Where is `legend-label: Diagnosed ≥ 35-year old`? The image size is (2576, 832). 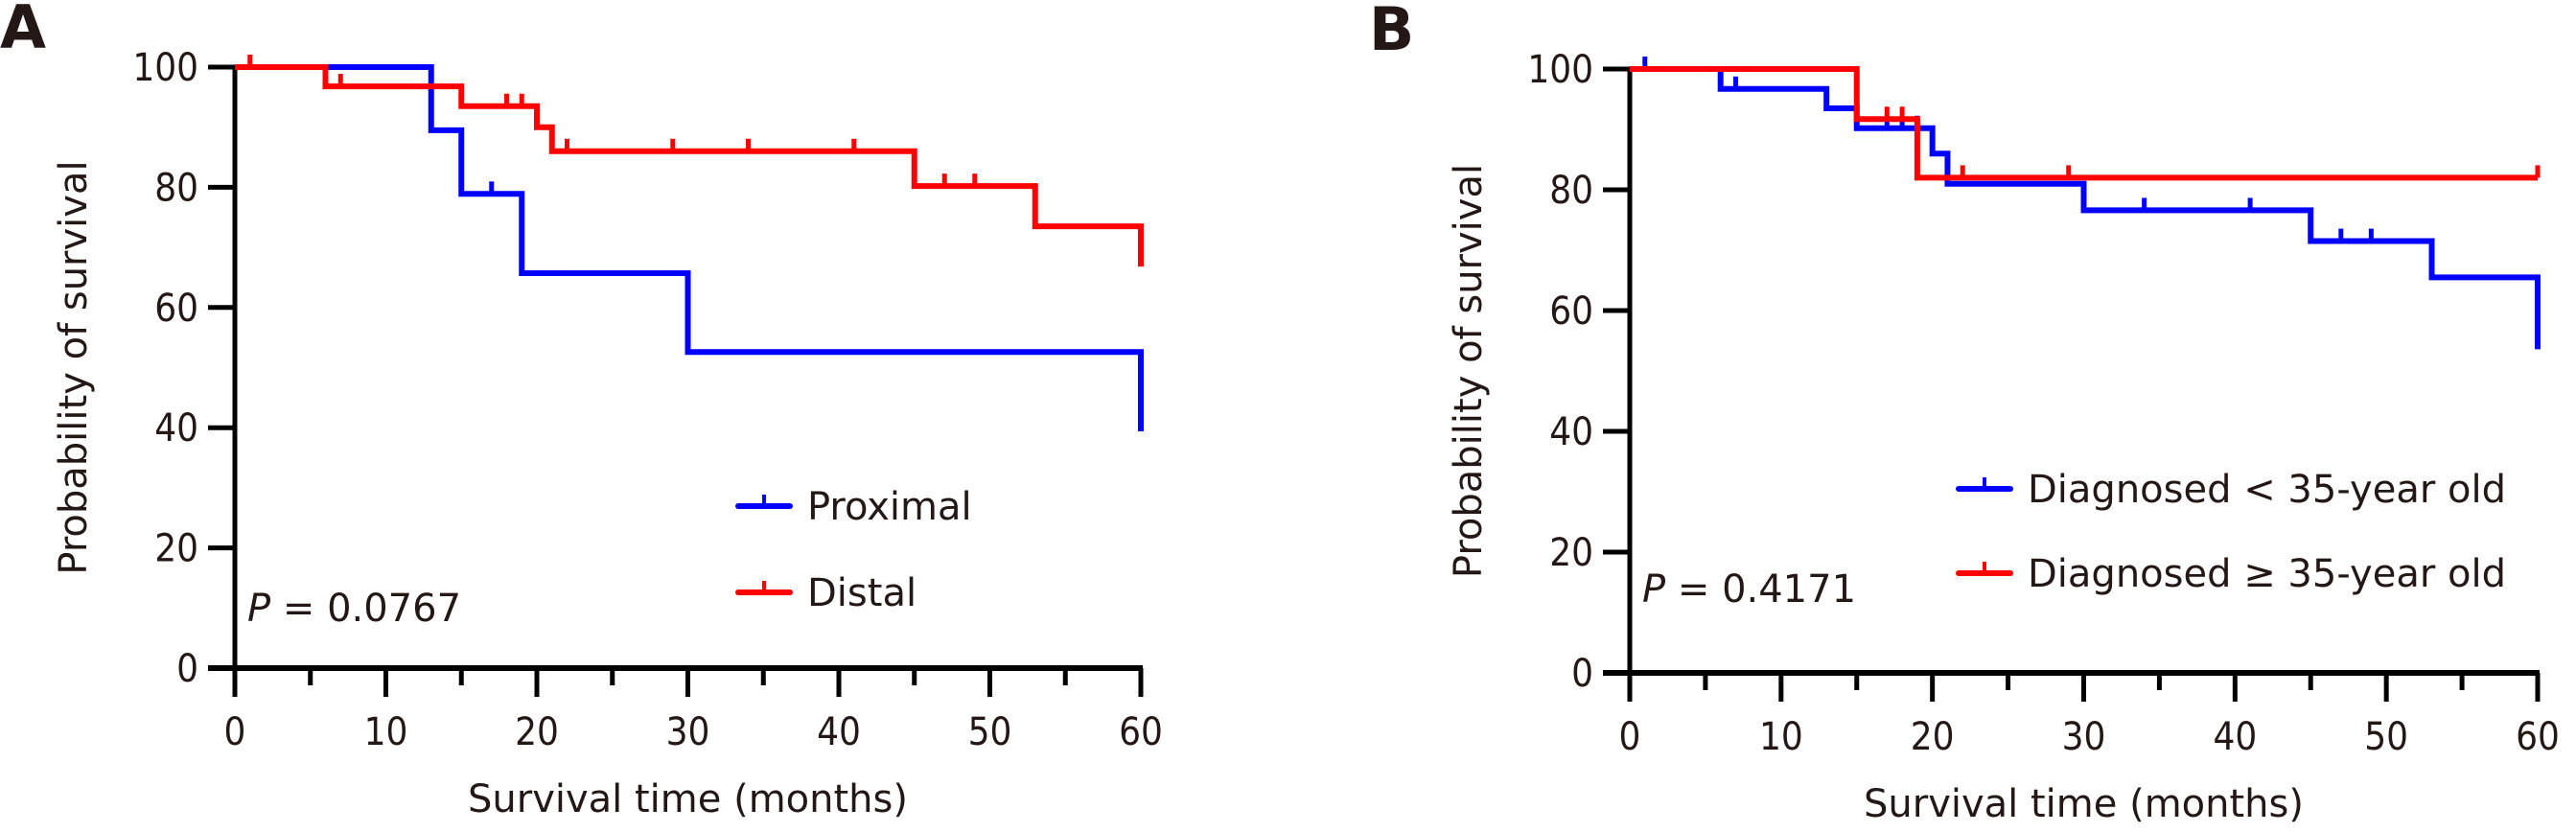
legend-label: Diagnosed ≥ 35-year old is located at coordinates (2267, 574).